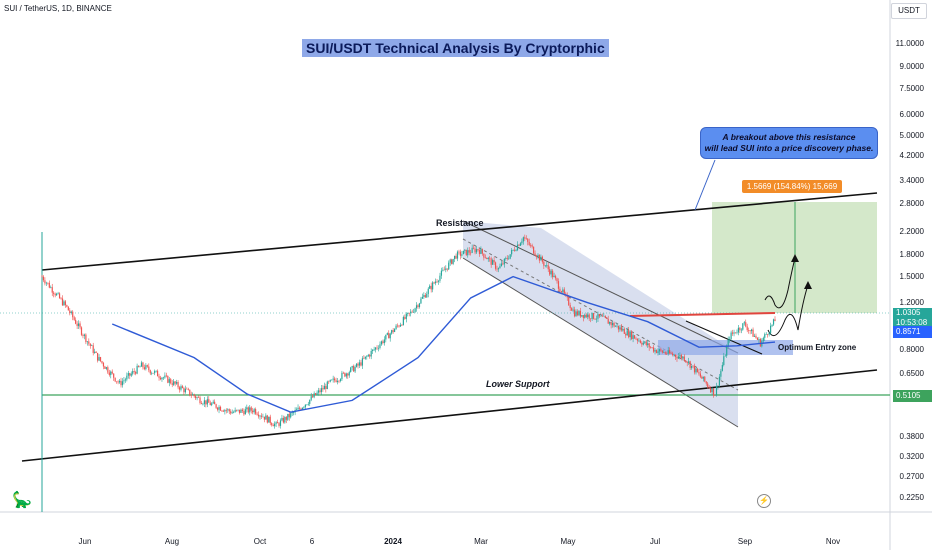 Image resolution: width=932 pixels, height=550 pixels. What do you see at coordinates (705, 185) in the screenshot?
I see `callout-pointer` at bounding box center [705, 185].